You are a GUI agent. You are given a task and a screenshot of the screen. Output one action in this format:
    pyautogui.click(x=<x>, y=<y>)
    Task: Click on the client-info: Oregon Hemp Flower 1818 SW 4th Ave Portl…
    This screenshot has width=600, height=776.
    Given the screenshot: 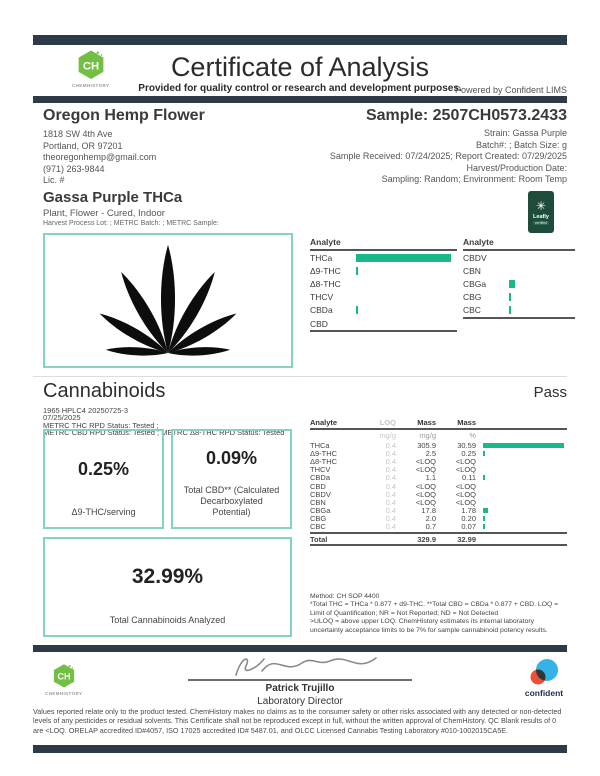 What is the action you would take?
    pyautogui.click(x=124, y=147)
    